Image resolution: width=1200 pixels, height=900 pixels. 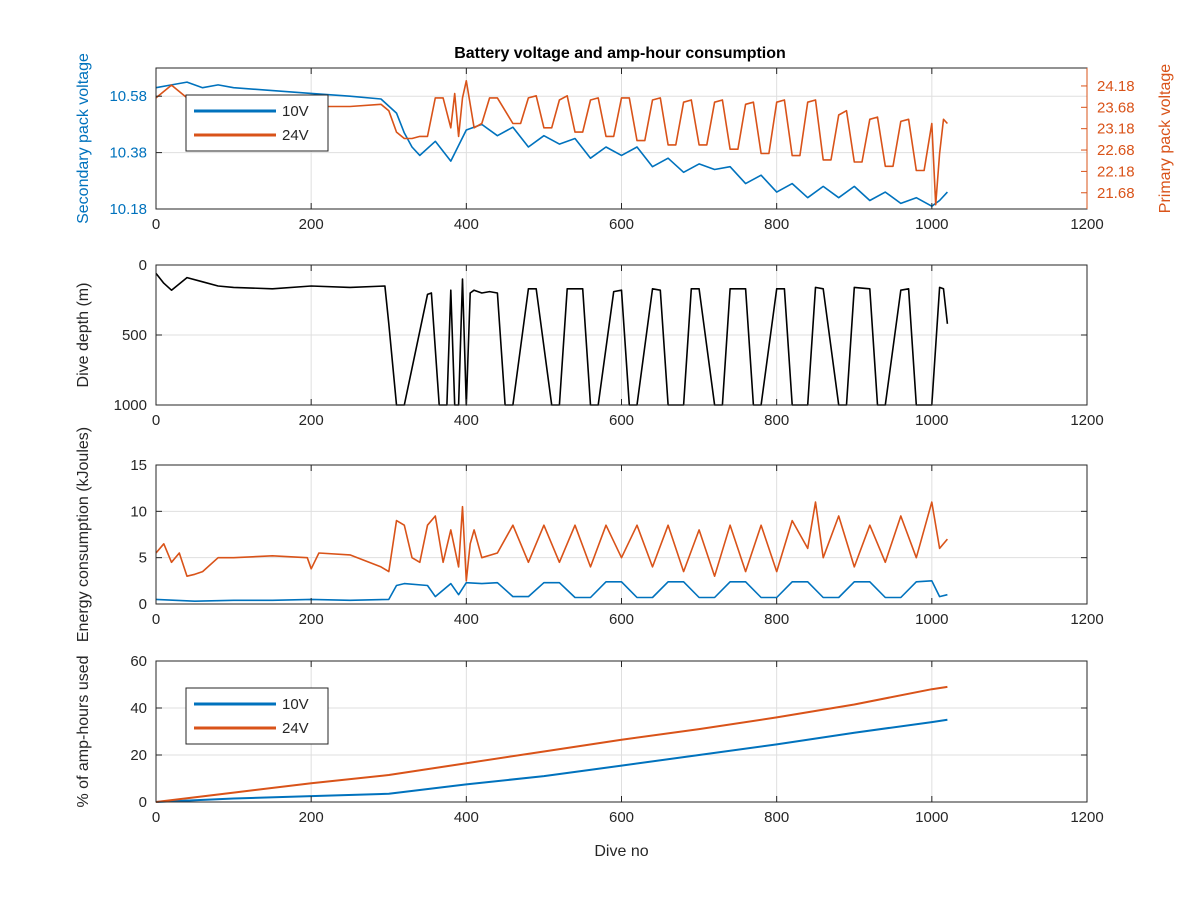 What do you see at coordinates (1116, 171) in the screenshot?
I see `y-tick-label-right: 22.18` at bounding box center [1116, 171].